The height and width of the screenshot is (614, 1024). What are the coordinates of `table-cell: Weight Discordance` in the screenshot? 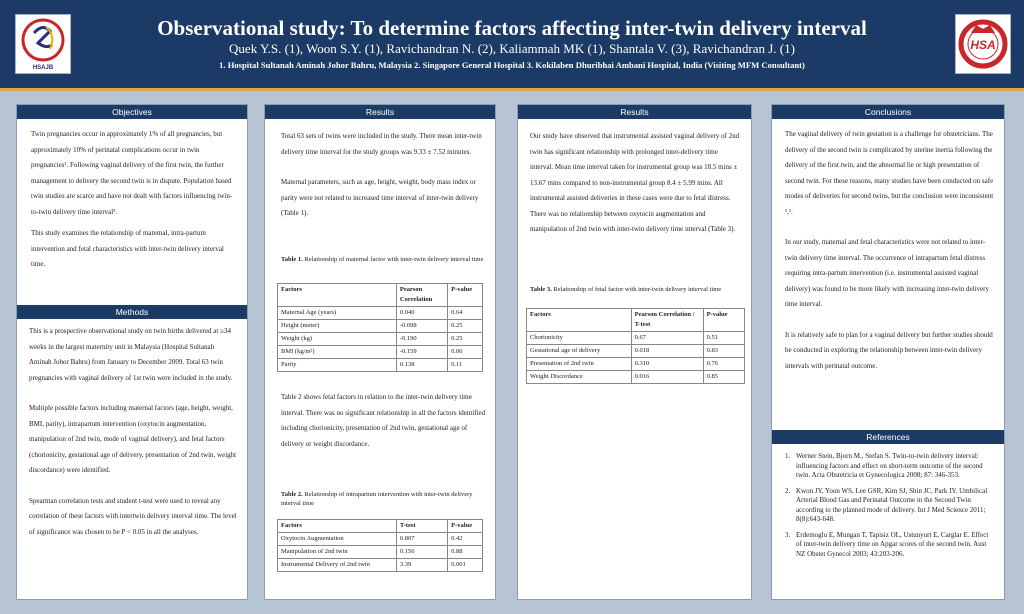 It's located at (579, 377).